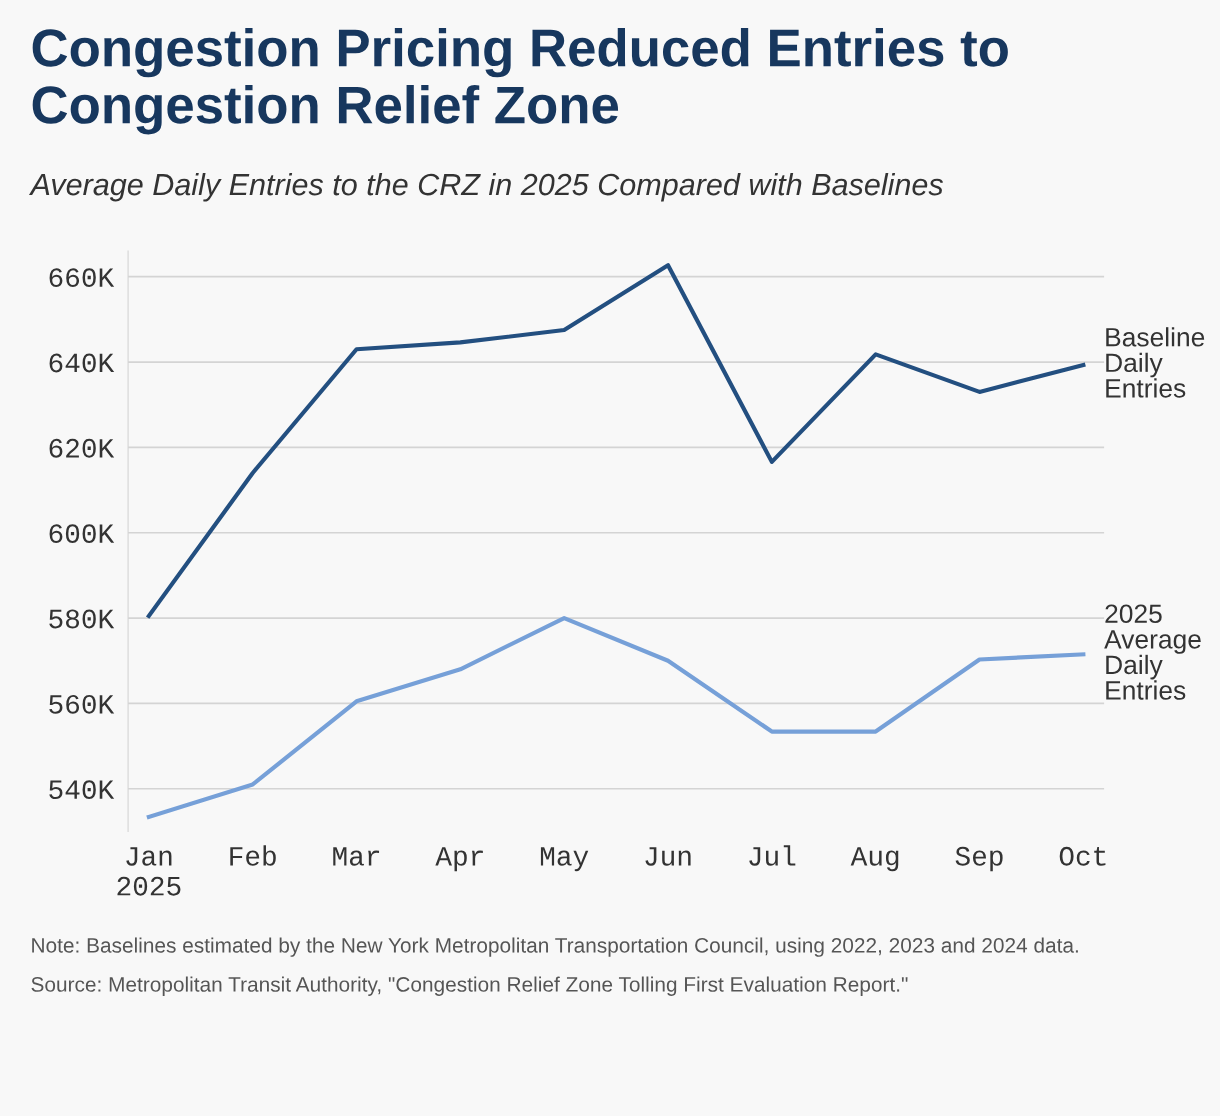  What do you see at coordinates (82, 790) in the screenshot?
I see `y-tick-label: 540K` at bounding box center [82, 790].